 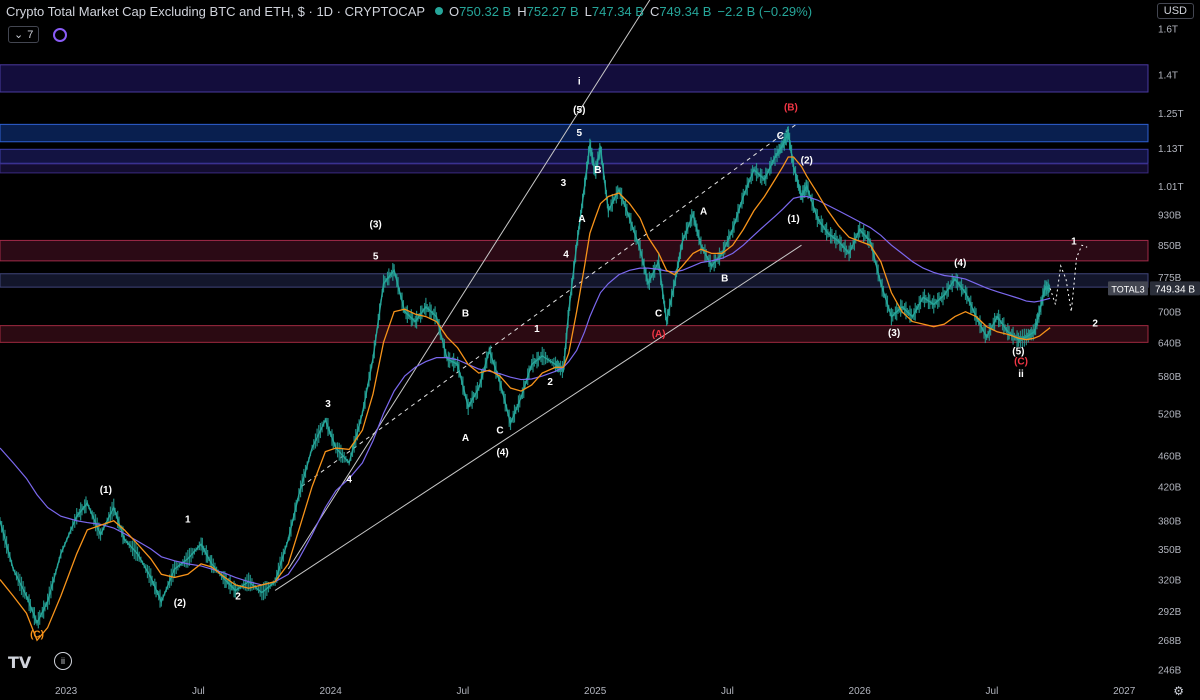 I want to click on refresh-icon, so click(x=60, y=34).